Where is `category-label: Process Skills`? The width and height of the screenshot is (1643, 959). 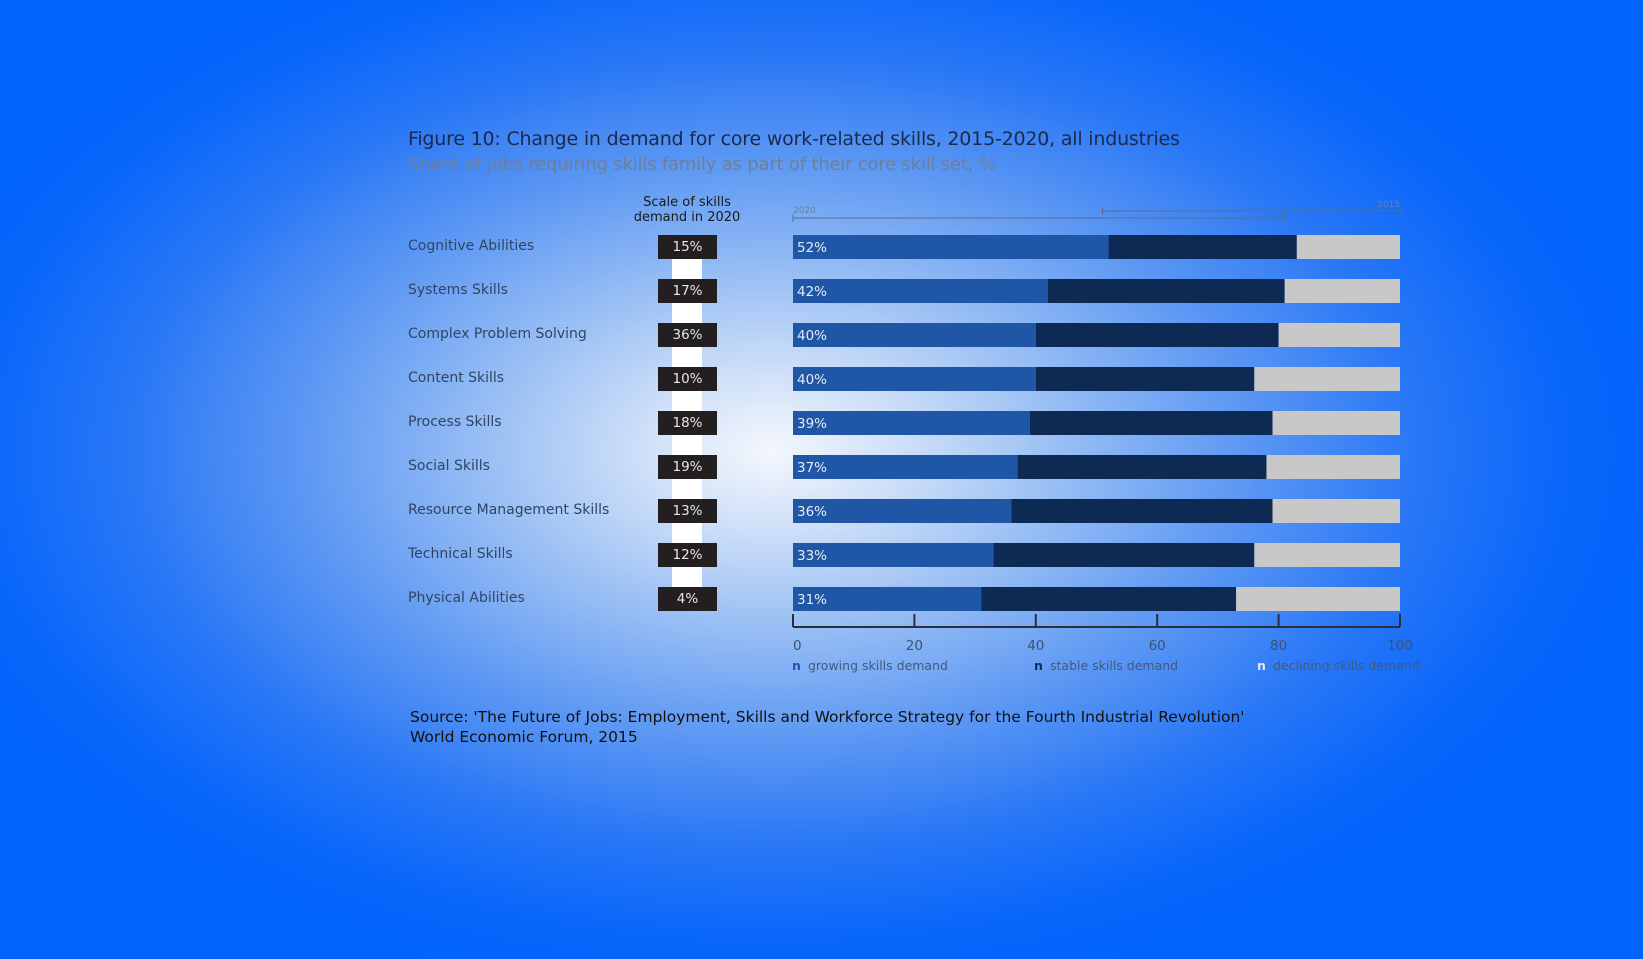
category-label: Process Skills is located at coordinates (455, 422).